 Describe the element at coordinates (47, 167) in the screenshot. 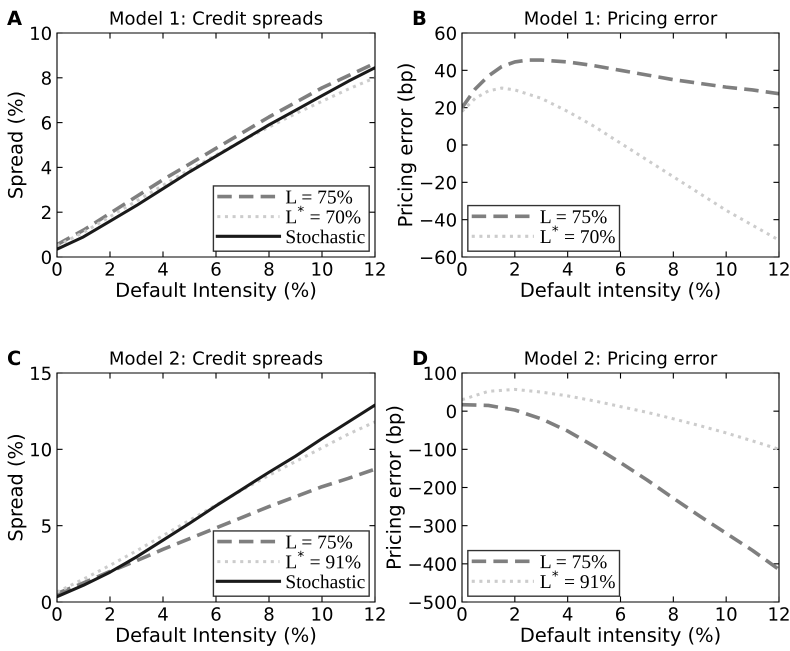

I see `y-tick-label: 4` at that location.